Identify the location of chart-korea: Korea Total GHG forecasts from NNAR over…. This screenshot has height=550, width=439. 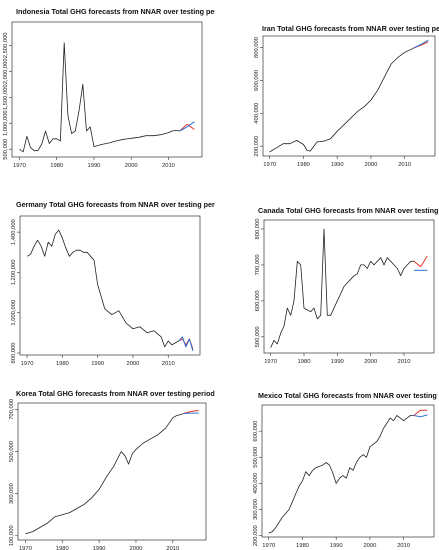
(112, 469).